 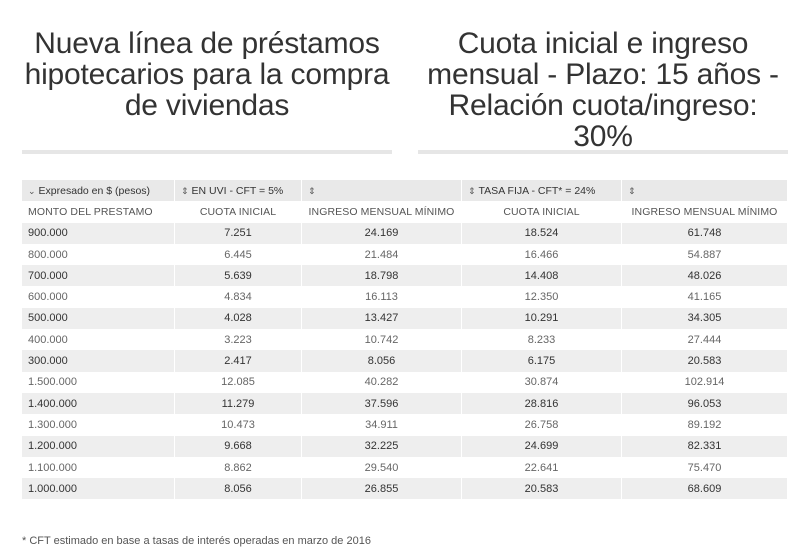 I want to click on cell-ingreso-fija: 20.583, so click(x=705, y=361).